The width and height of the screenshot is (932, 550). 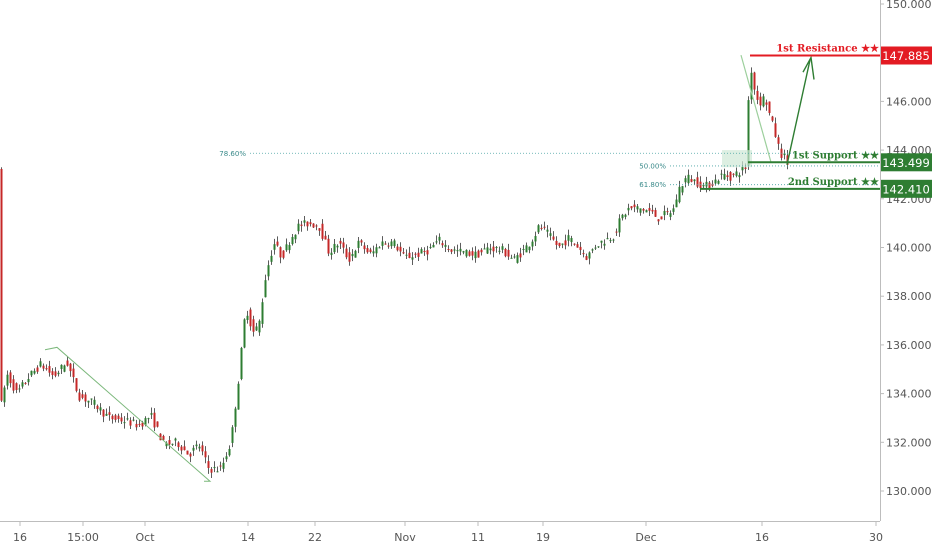 What do you see at coordinates (909, 5) in the screenshot?
I see `y-tick-label: 150.000` at bounding box center [909, 5].